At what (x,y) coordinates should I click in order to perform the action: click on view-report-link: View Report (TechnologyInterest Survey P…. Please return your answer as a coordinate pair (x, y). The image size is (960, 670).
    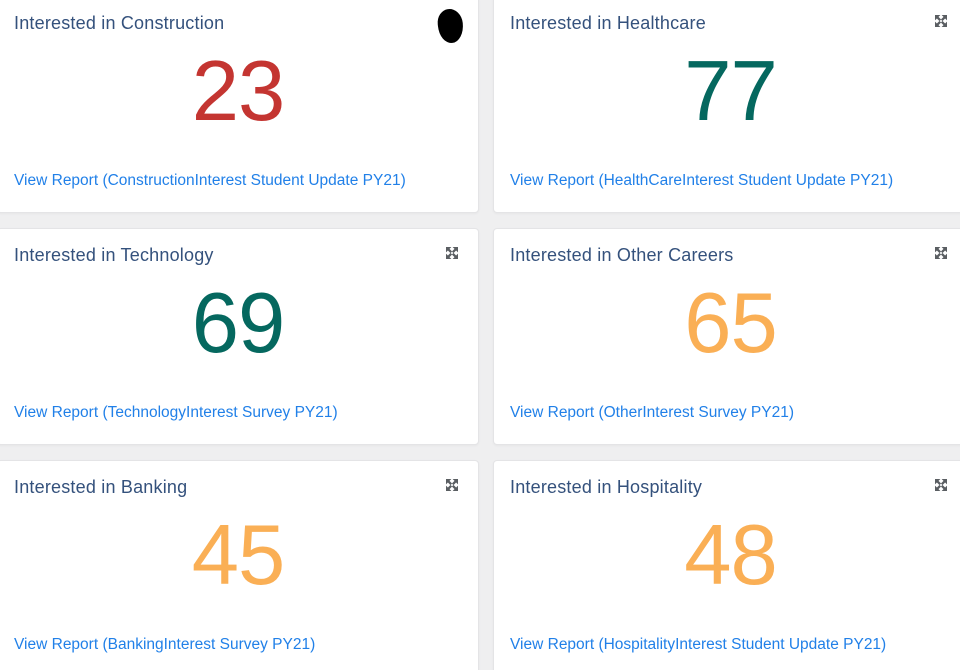
    Looking at the image, I should click on (176, 412).